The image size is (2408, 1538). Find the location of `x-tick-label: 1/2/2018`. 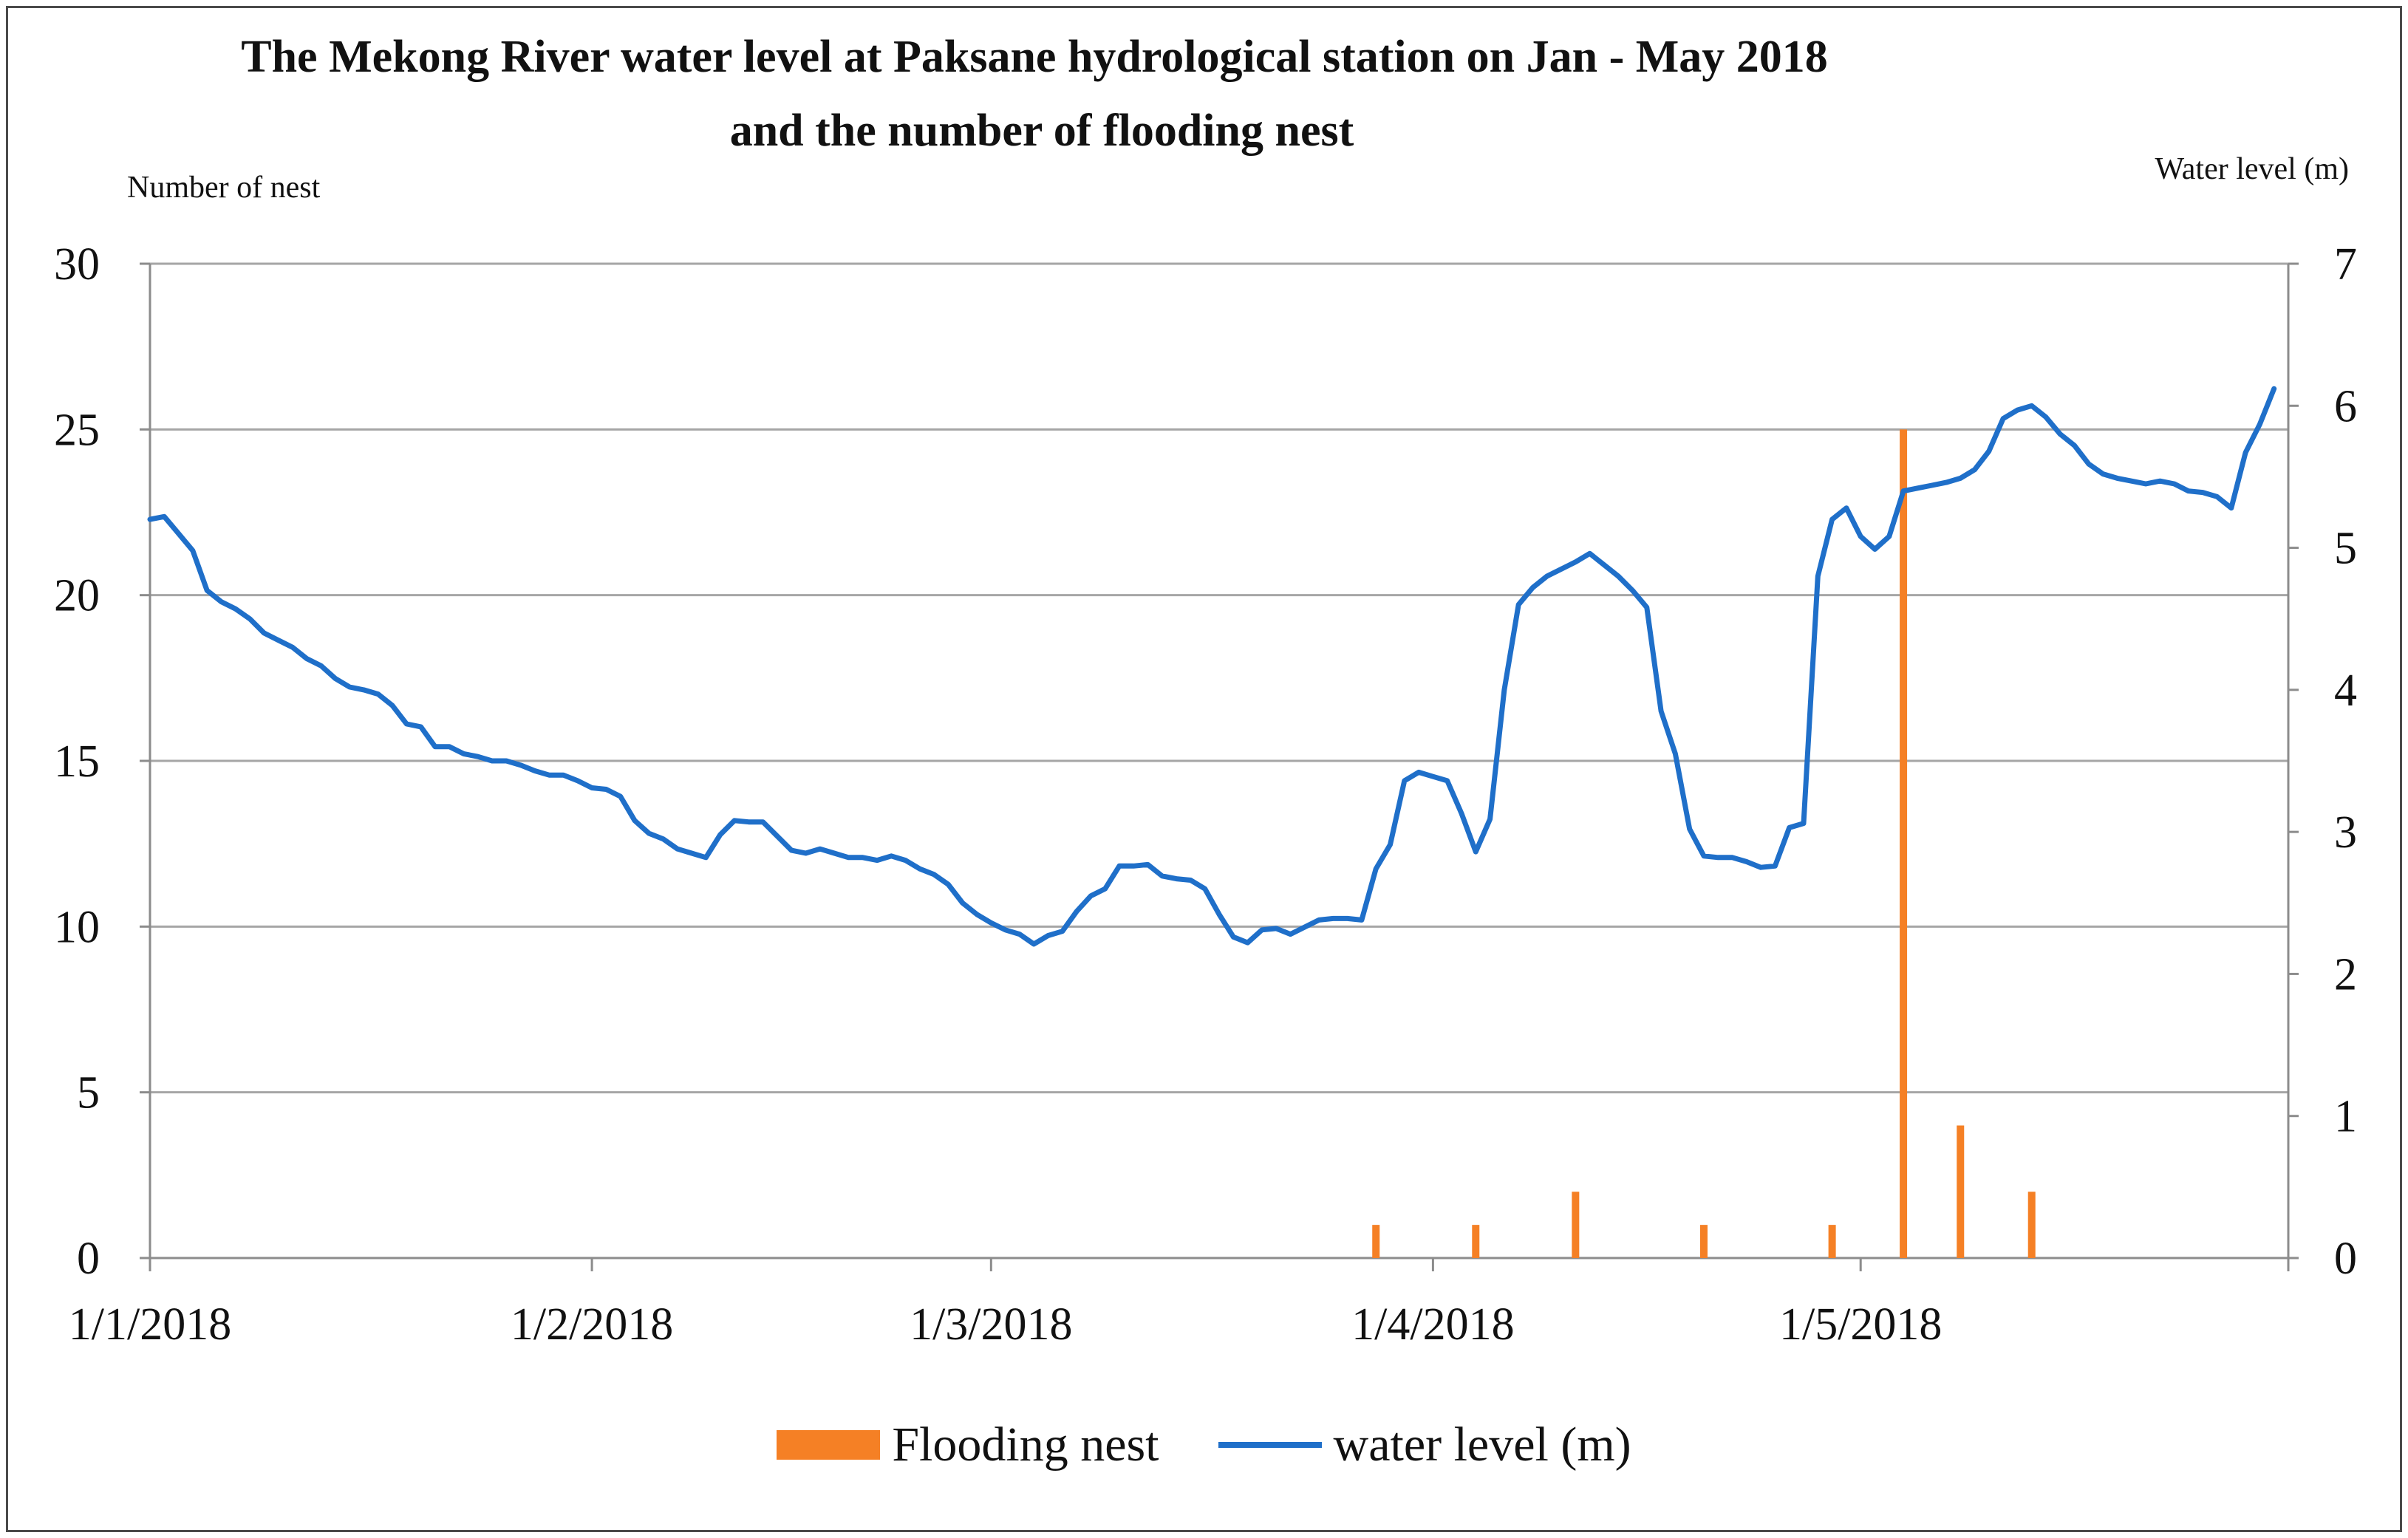

x-tick-label: 1/2/2018 is located at coordinates (592, 1324).